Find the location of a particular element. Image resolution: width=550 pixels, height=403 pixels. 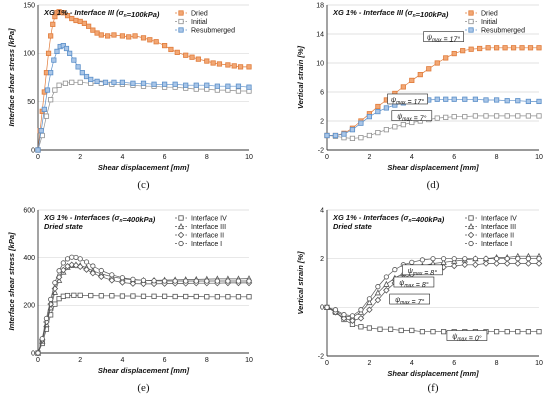

subscript-span: n is located at coordinates (409, 221).